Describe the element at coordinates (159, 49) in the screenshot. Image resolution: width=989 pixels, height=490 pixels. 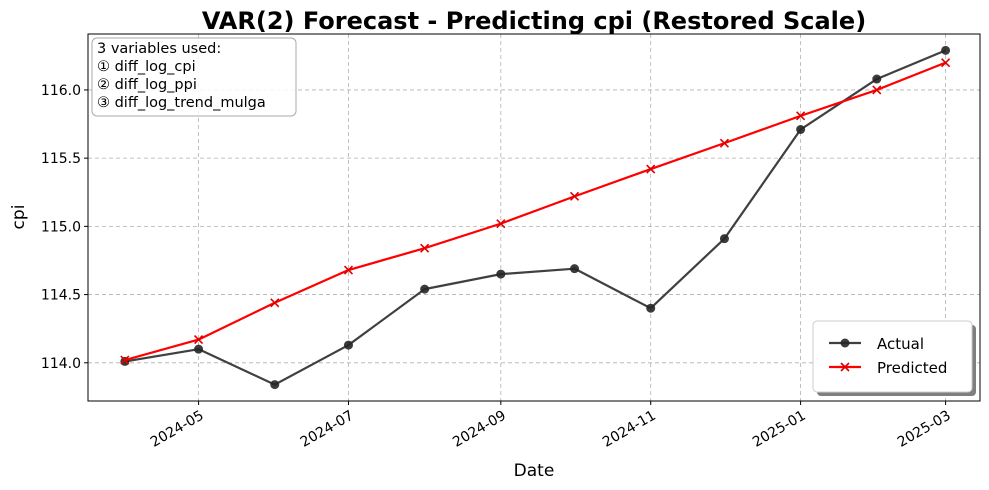
I see `annotation-line: 3 variables used:` at that location.